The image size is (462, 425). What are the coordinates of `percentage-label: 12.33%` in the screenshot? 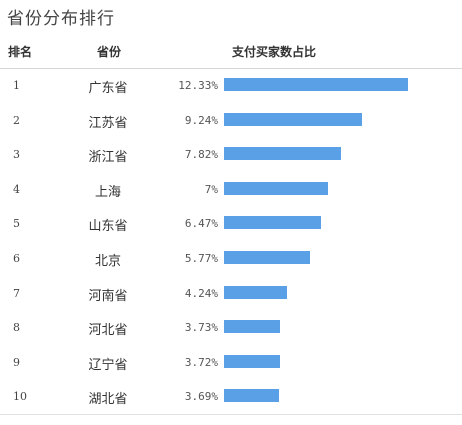 It's located at (198, 85).